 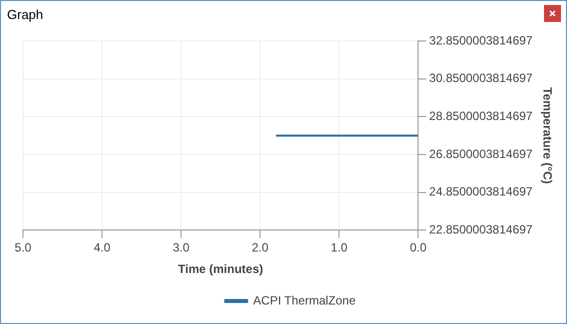 I want to click on x-tick-label: 5.0, so click(x=23, y=247).